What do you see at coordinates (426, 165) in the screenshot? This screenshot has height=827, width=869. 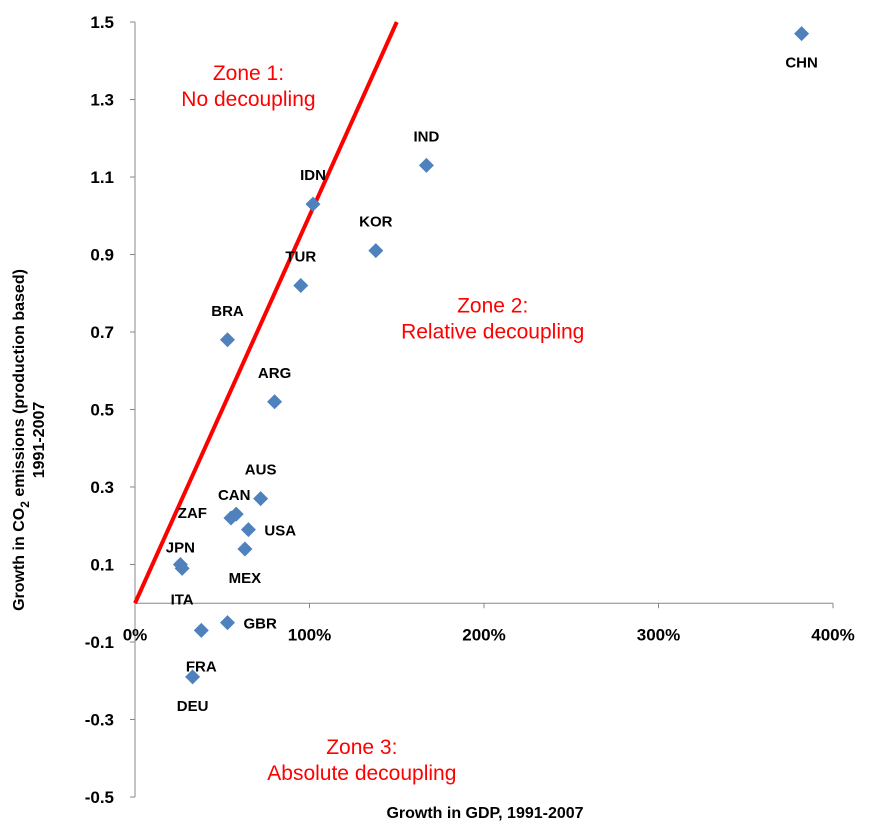 I see `data-point-ind` at bounding box center [426, 165].